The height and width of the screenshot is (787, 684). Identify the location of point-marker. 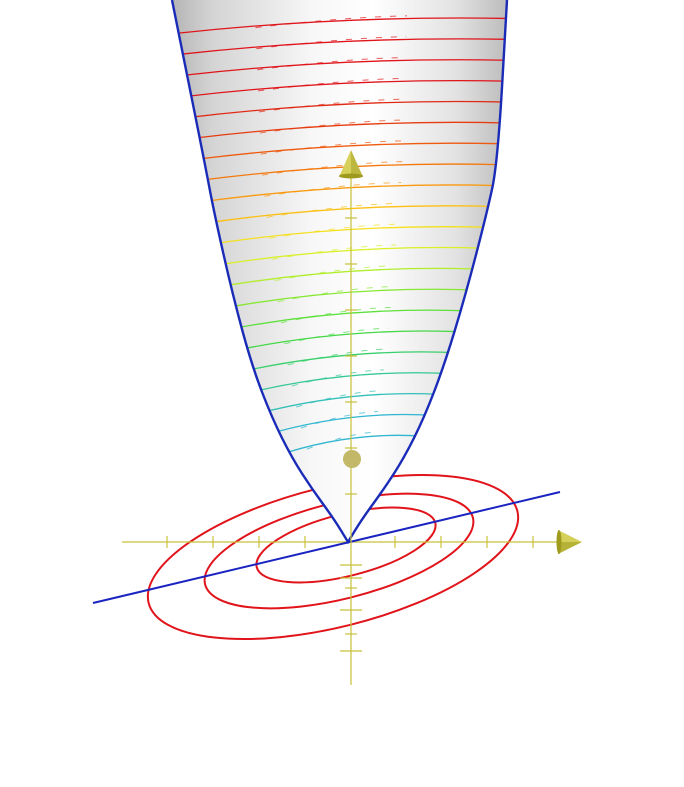
(352, 459).